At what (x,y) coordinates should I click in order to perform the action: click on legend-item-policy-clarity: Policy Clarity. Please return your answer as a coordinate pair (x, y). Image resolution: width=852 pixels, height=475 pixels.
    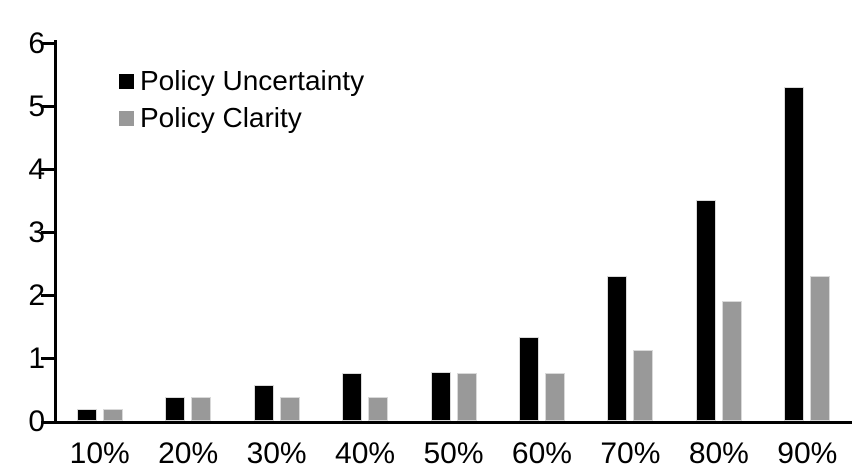
    Looking at the image, I should click on (241, 118).